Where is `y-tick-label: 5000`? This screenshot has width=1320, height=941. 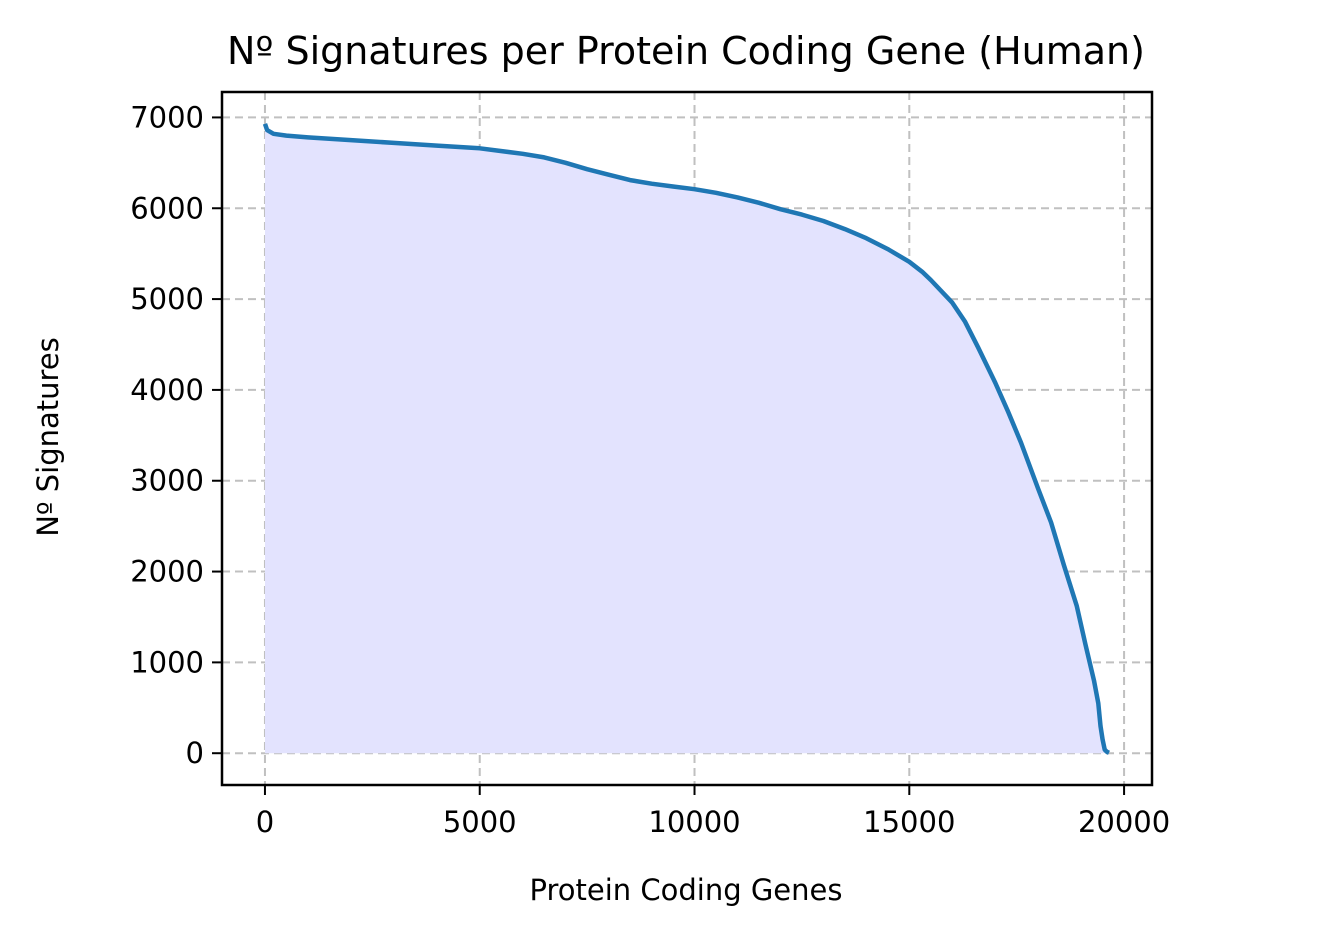
y-tick-label: 5000 is located at coordinates (167, 299).